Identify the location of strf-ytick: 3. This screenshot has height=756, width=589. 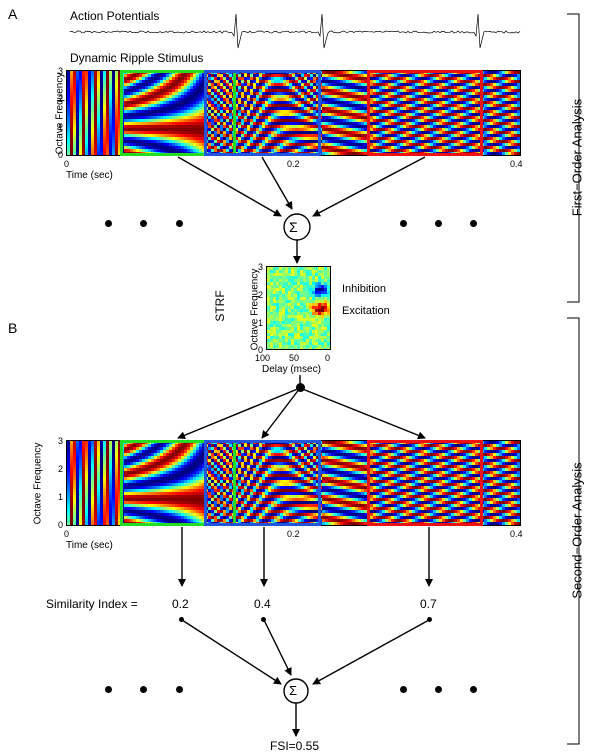
(260, 267).